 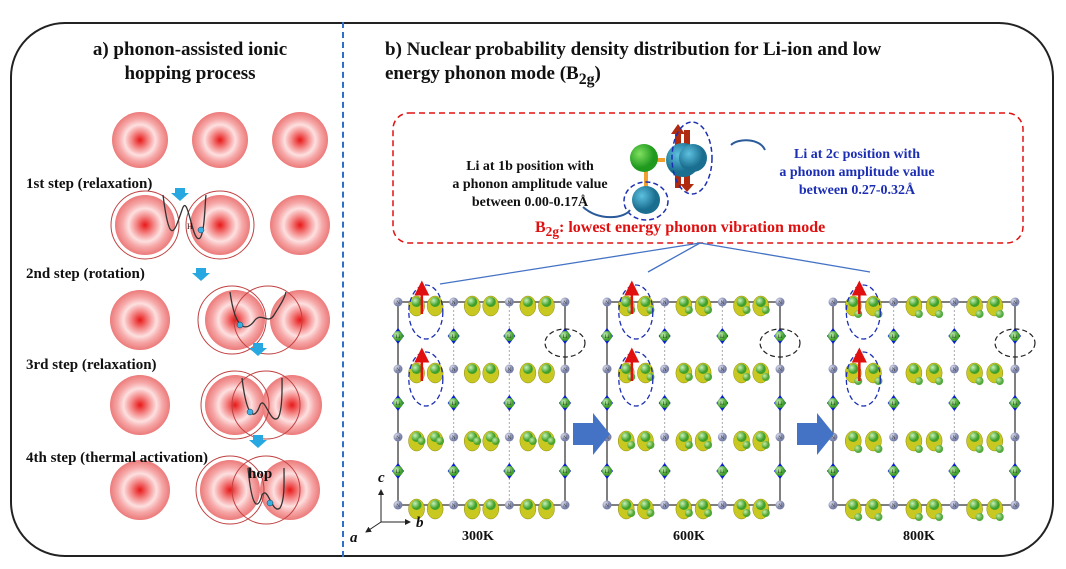 I want to click on hopping-diagram, so click(x=220, y=318).